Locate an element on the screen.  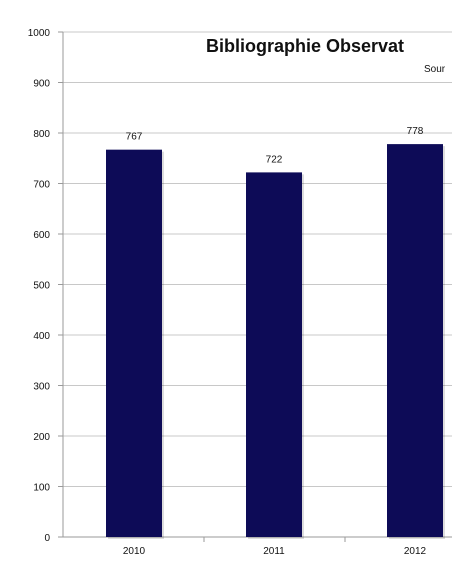
y-tick-label: 100 is located at coordinates (41, 488).